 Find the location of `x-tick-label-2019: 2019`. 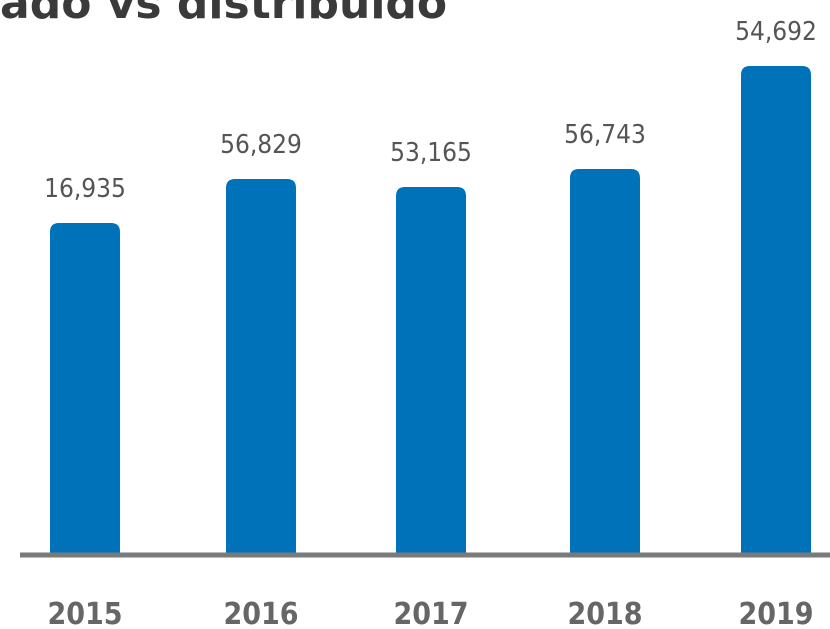

x-tick-label-2019: 2019 is located at coordinates (775, 613).